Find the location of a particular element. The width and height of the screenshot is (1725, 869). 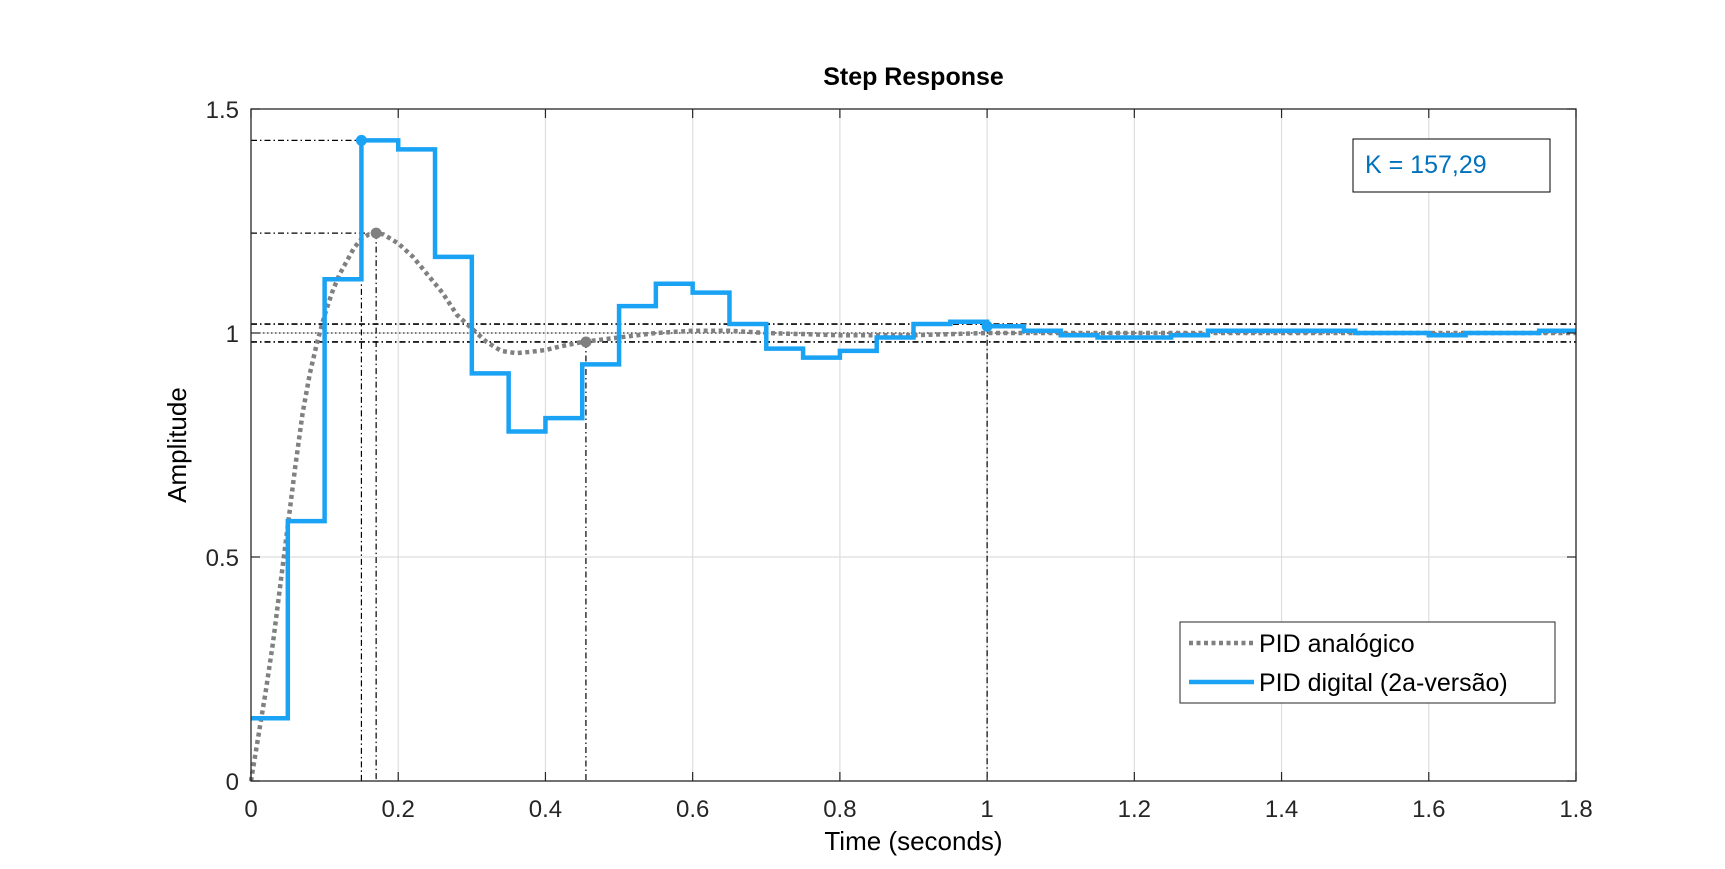

x-tick-label: 0 is located at coordinates (250, 809).